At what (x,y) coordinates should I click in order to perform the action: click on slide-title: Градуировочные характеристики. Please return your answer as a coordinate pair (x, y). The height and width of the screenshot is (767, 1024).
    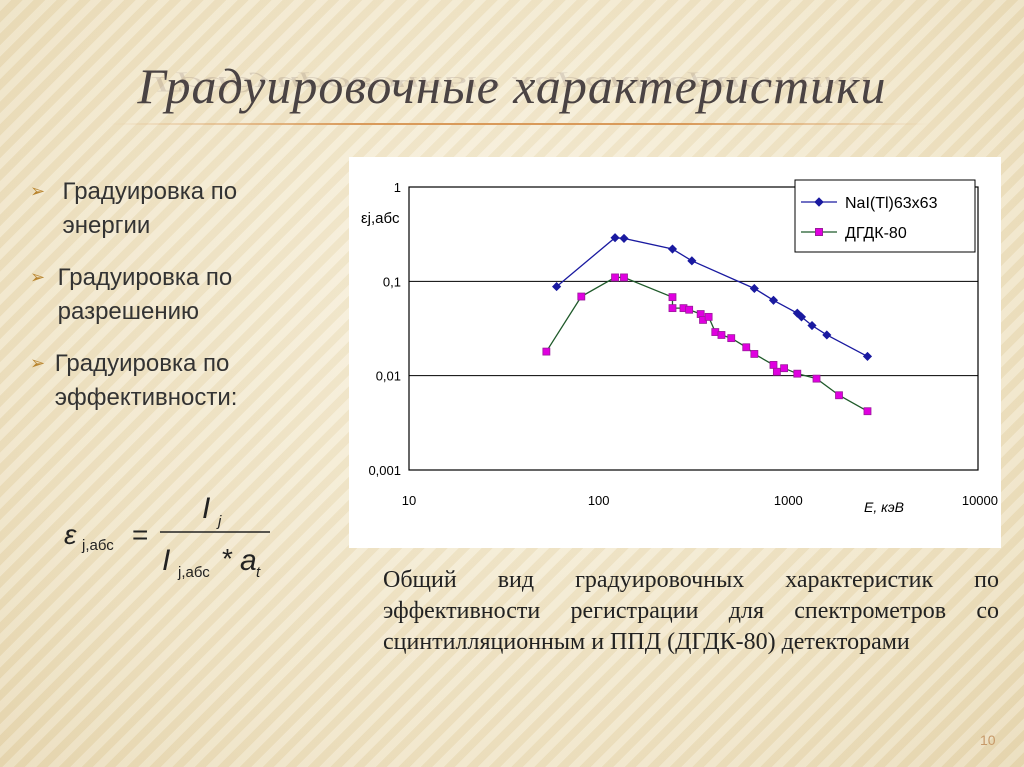
    Looking at the image, I should click on (512, 86).